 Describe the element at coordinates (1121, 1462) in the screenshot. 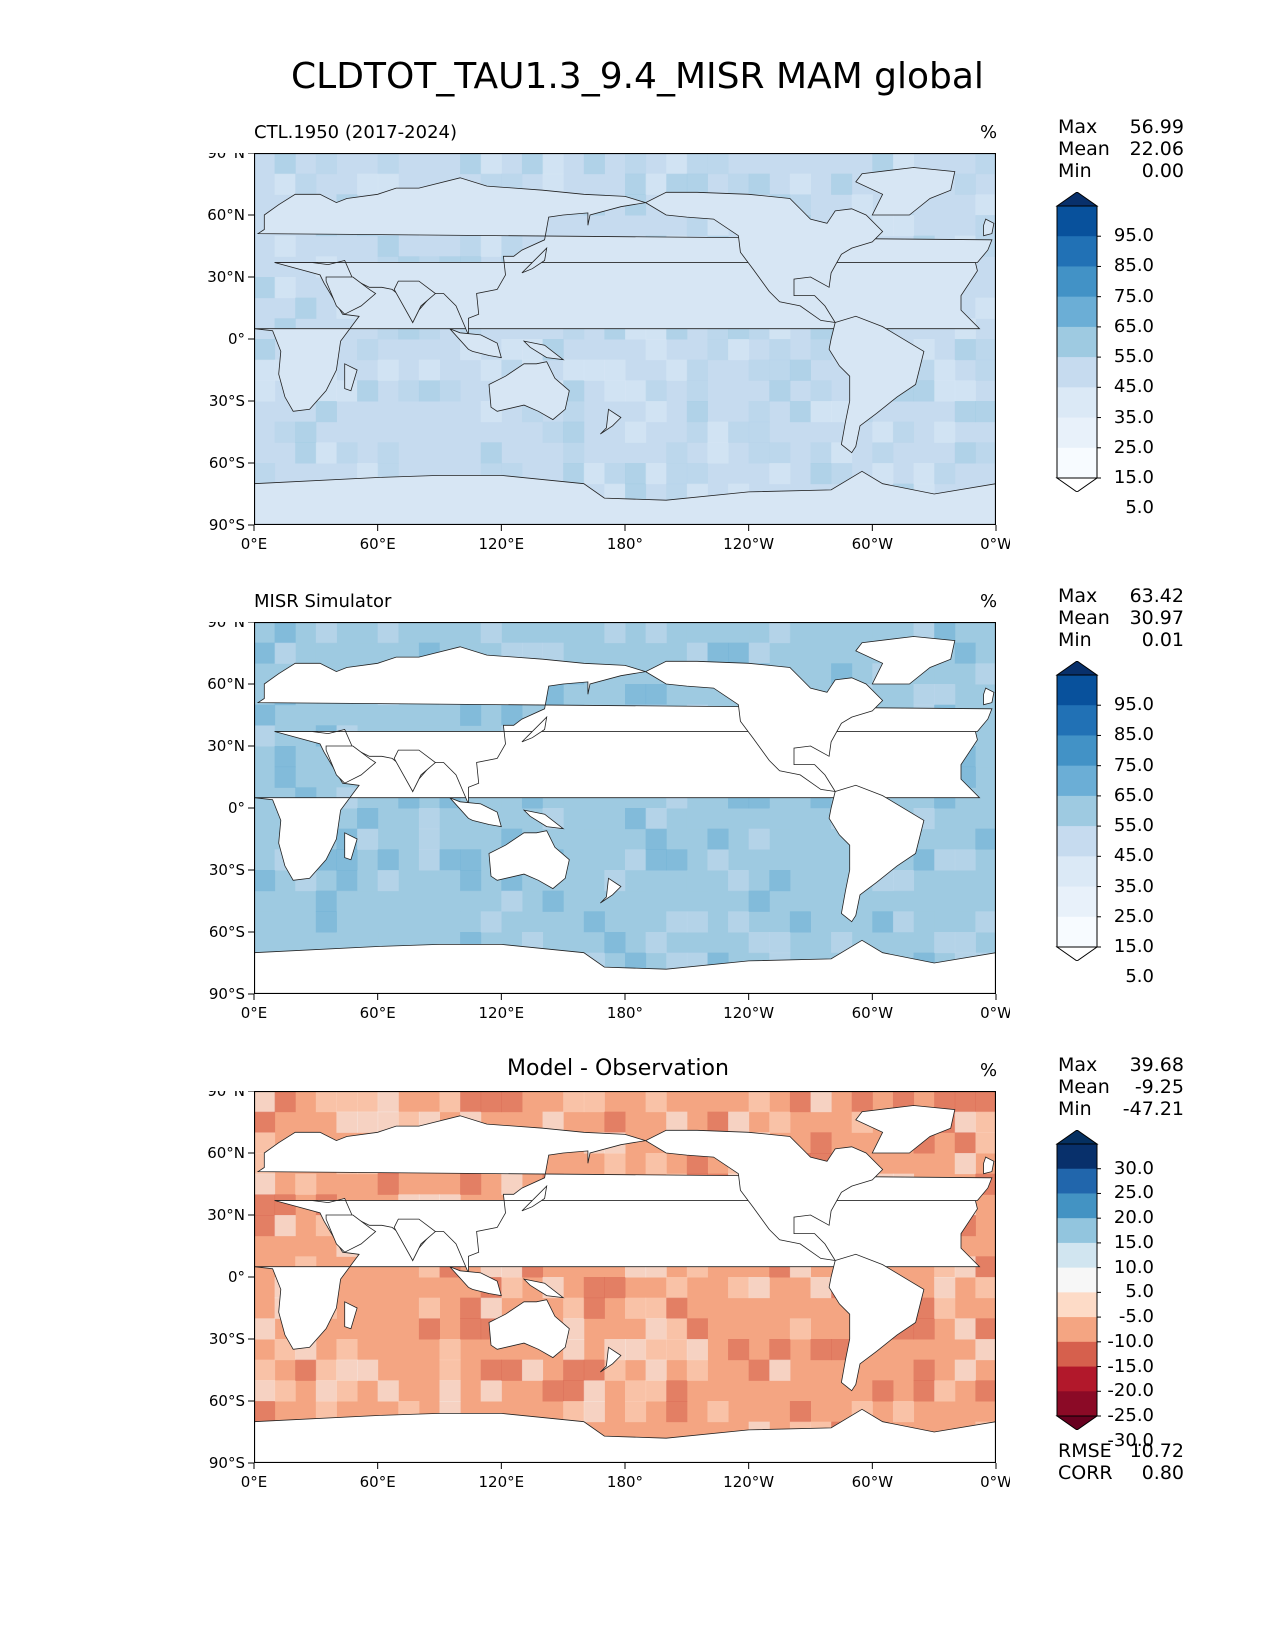

I see `metrics-box: RMSE 10.72 CORR 0.80` at that location.